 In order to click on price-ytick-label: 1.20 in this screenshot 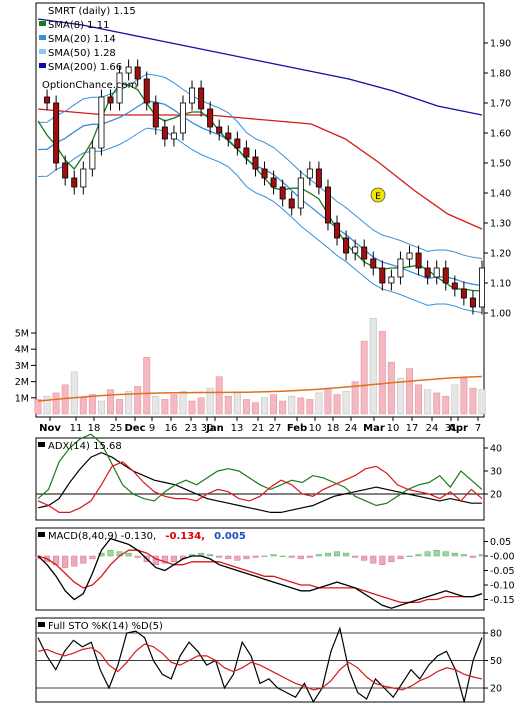, I will do `click(500, 254)`.